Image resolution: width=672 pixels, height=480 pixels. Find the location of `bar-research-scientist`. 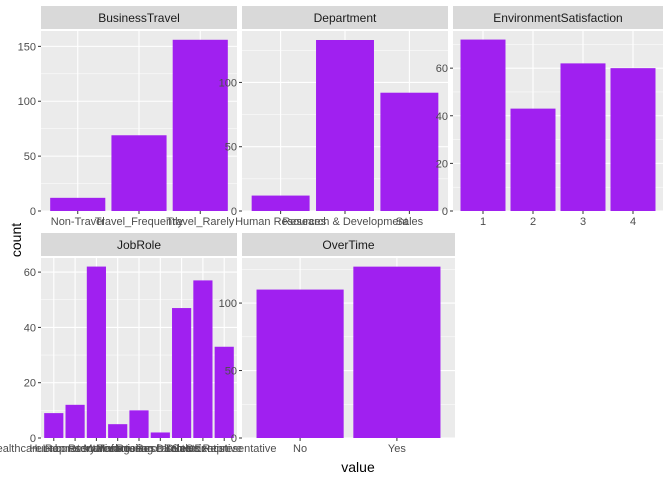

bar-research-scientist is located at coordinates (182, 373).